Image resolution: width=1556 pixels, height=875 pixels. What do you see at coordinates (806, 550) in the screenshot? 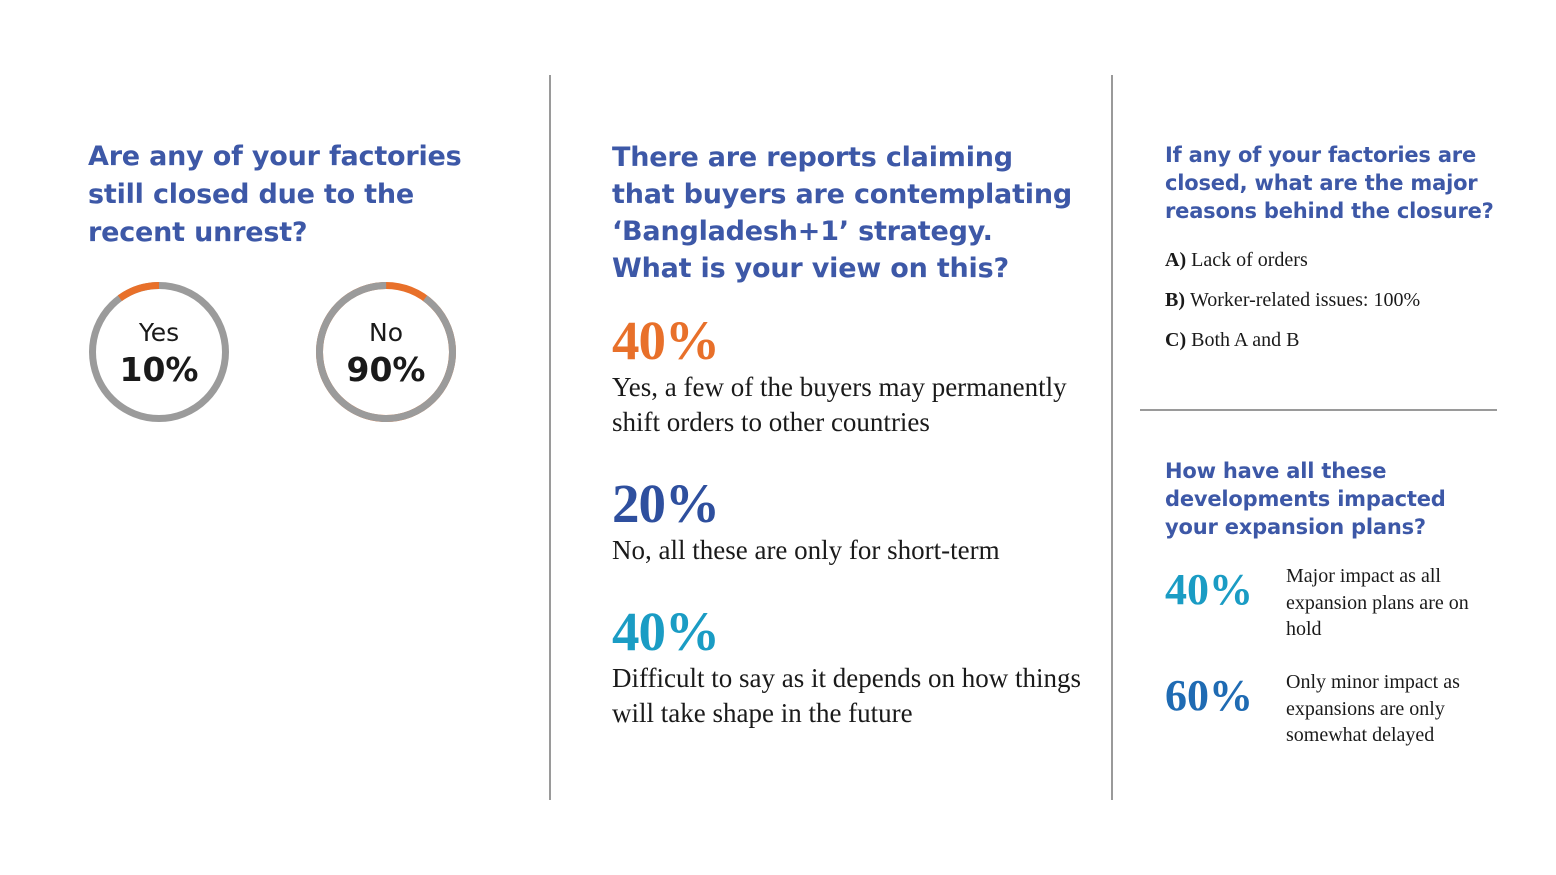
I see `stat-description: No, all these are only for short-term` at bounding box center [806, 550].